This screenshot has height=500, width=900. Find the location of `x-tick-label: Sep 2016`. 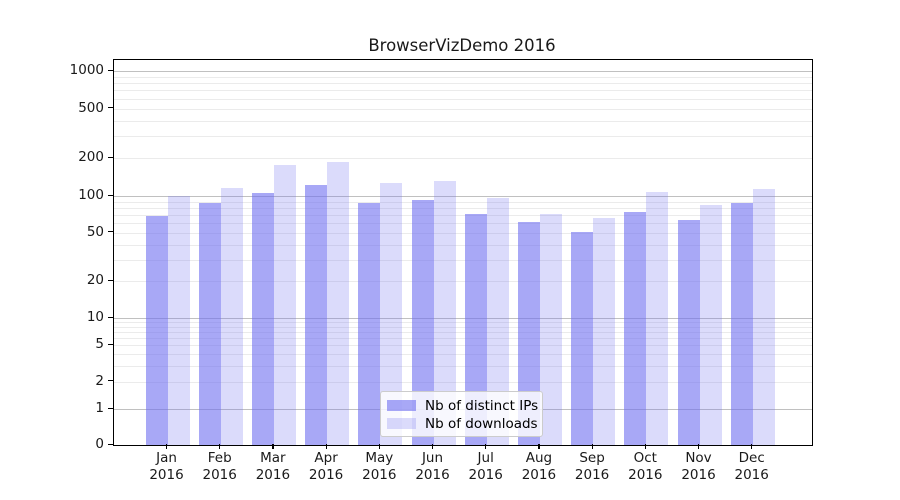

x-tick-label: Sep 2016 is located at coordinates (592, 466).